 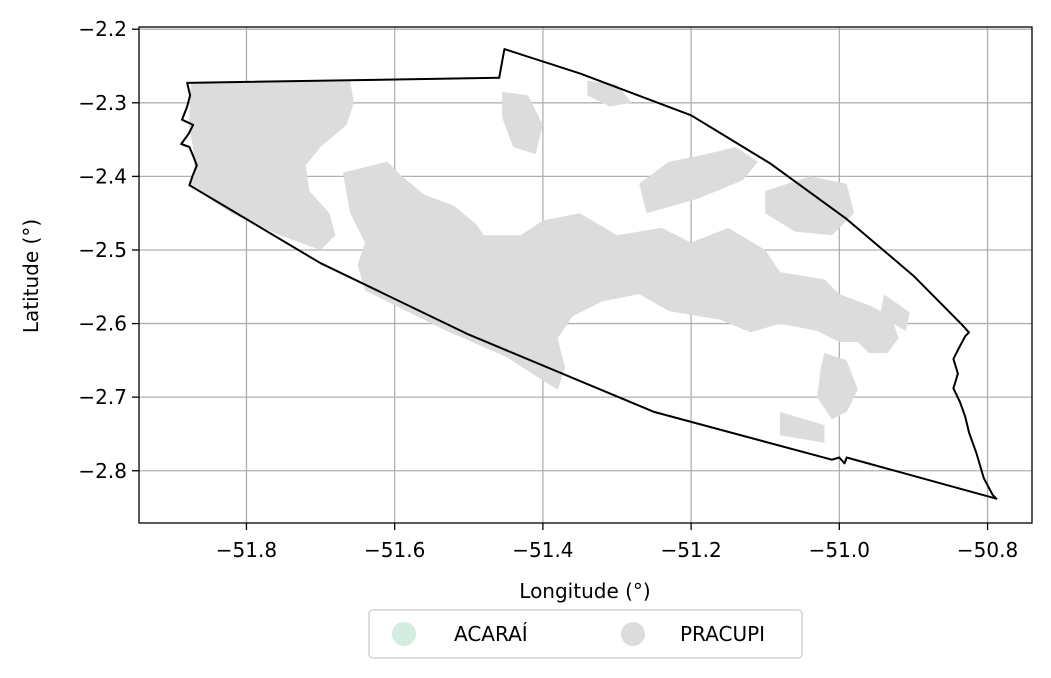 What do you see at coordinates (102, 29) in the screenshot?
I see `y-tick-label-0: −2.2` at bounding box center [102, 29].